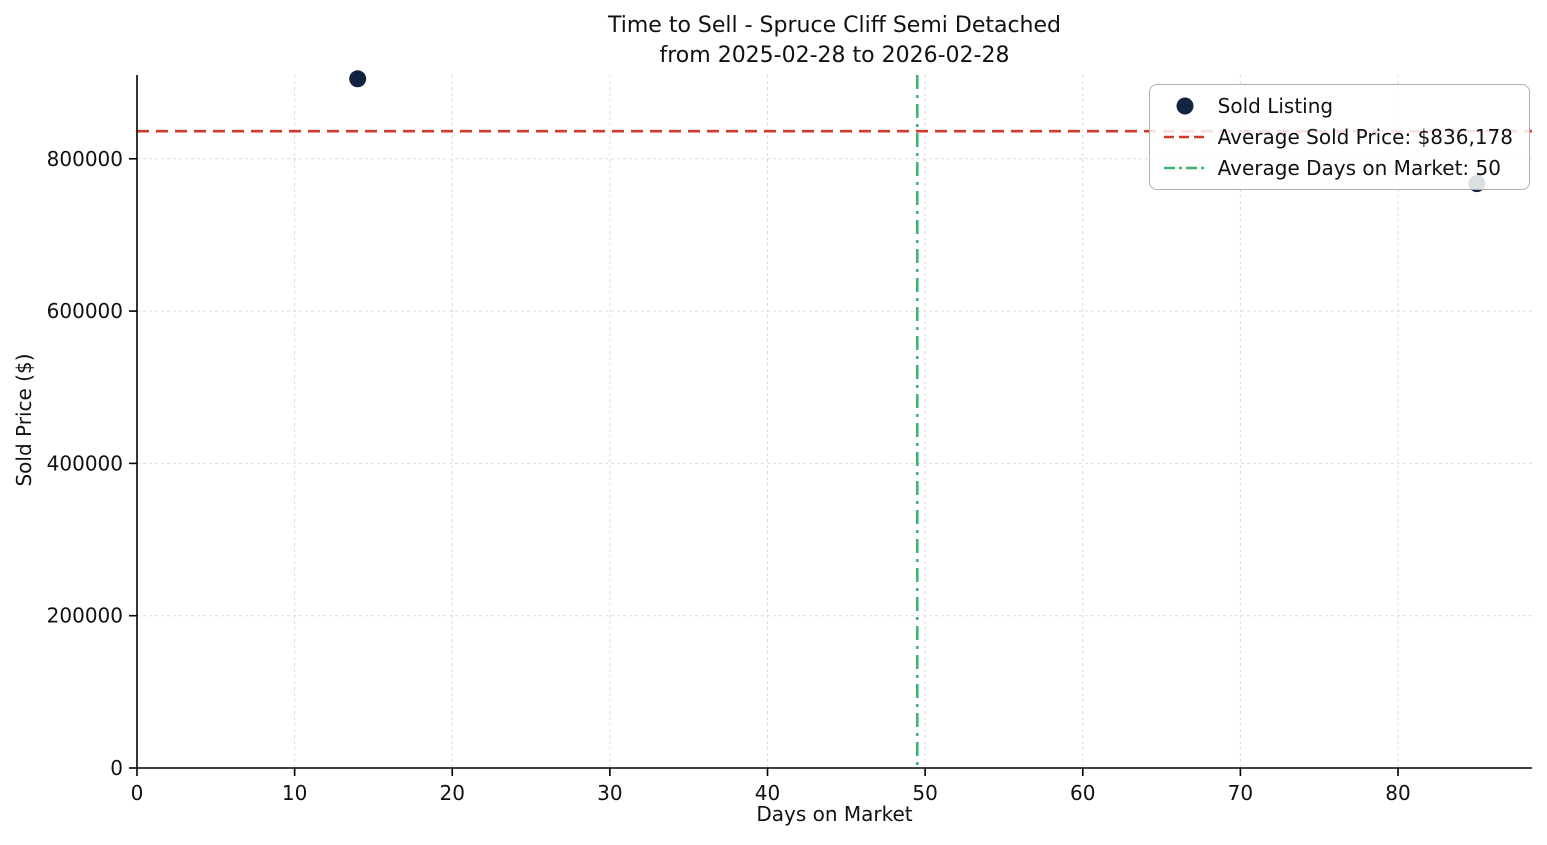 The width and height of the screenshot is (1547, 845). What do you see at coordinates (1359, 168) in the screenshot?
I see `legend-item-label: Average Days on Market: 50` at bounding box center [1359, 168].